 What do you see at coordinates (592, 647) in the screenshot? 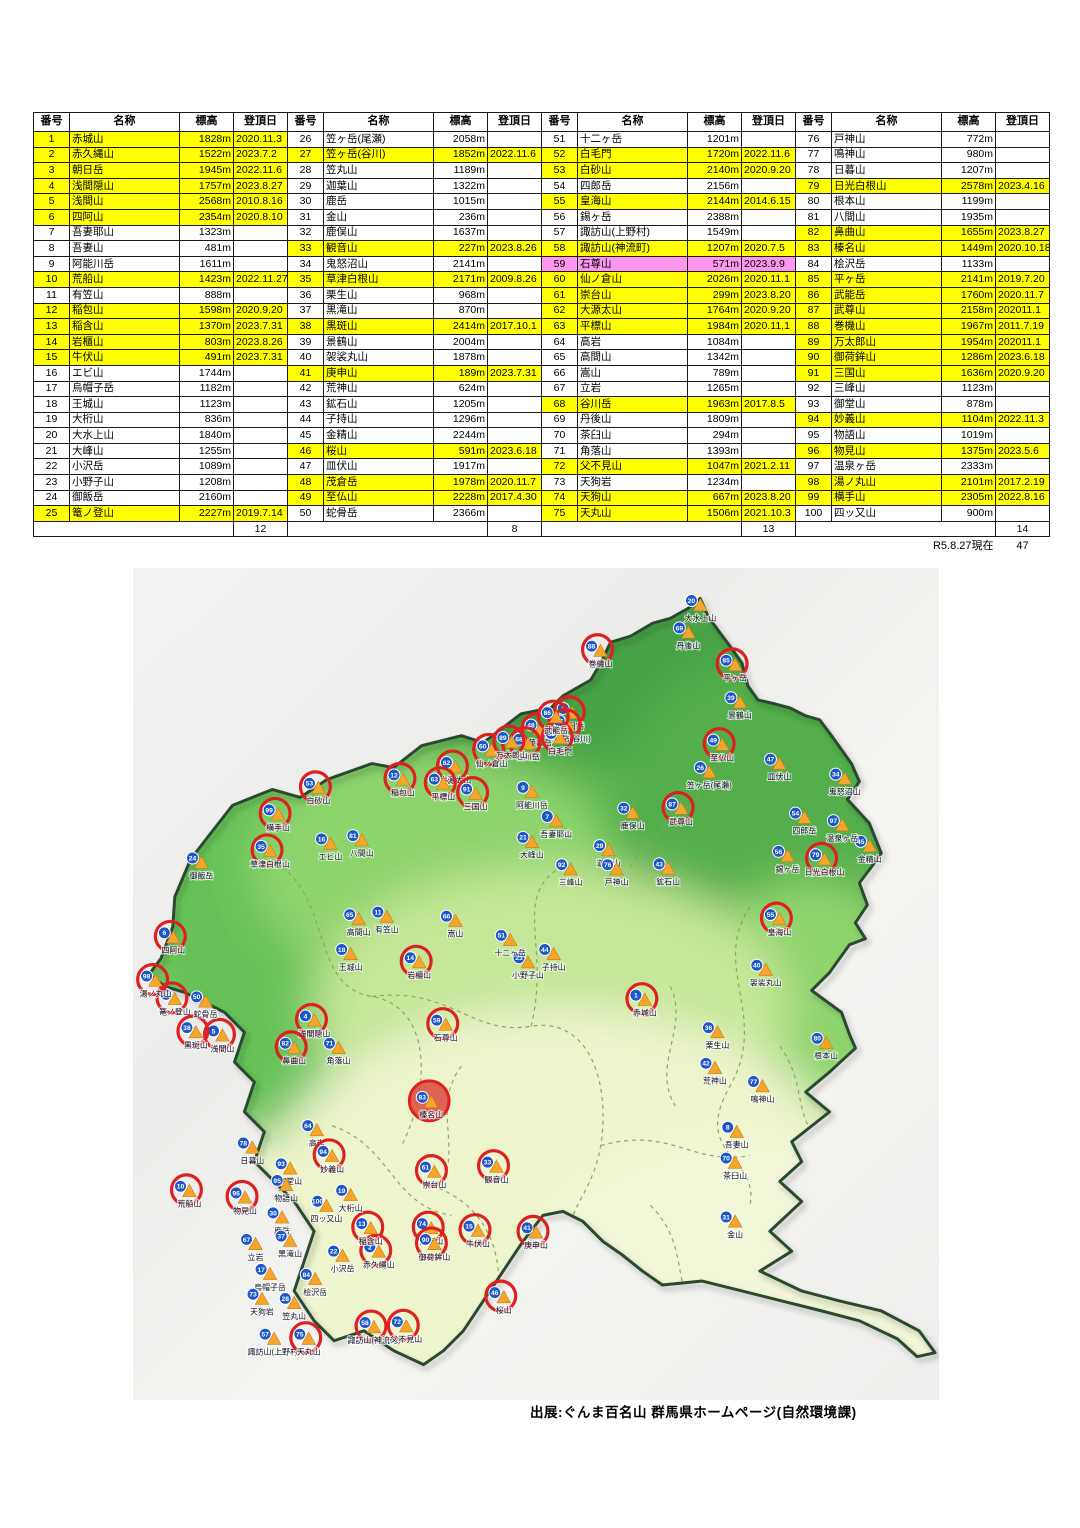
I see `marker-number: 88` at bounding box center [592, 647].